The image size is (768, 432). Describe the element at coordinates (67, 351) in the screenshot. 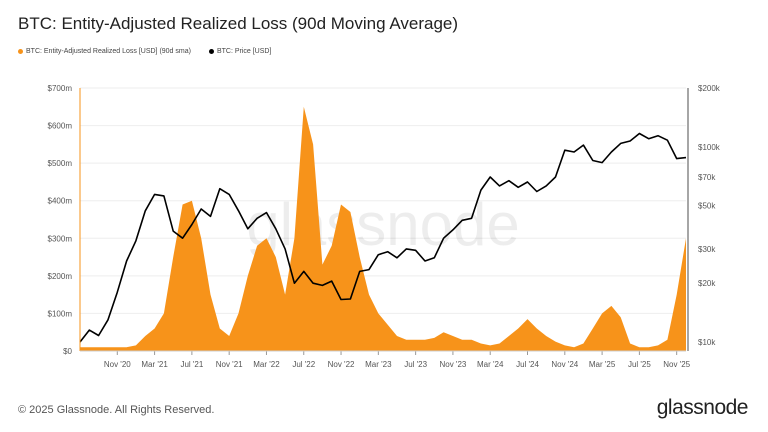

I see `y-left-tick-label: $0` at that location.